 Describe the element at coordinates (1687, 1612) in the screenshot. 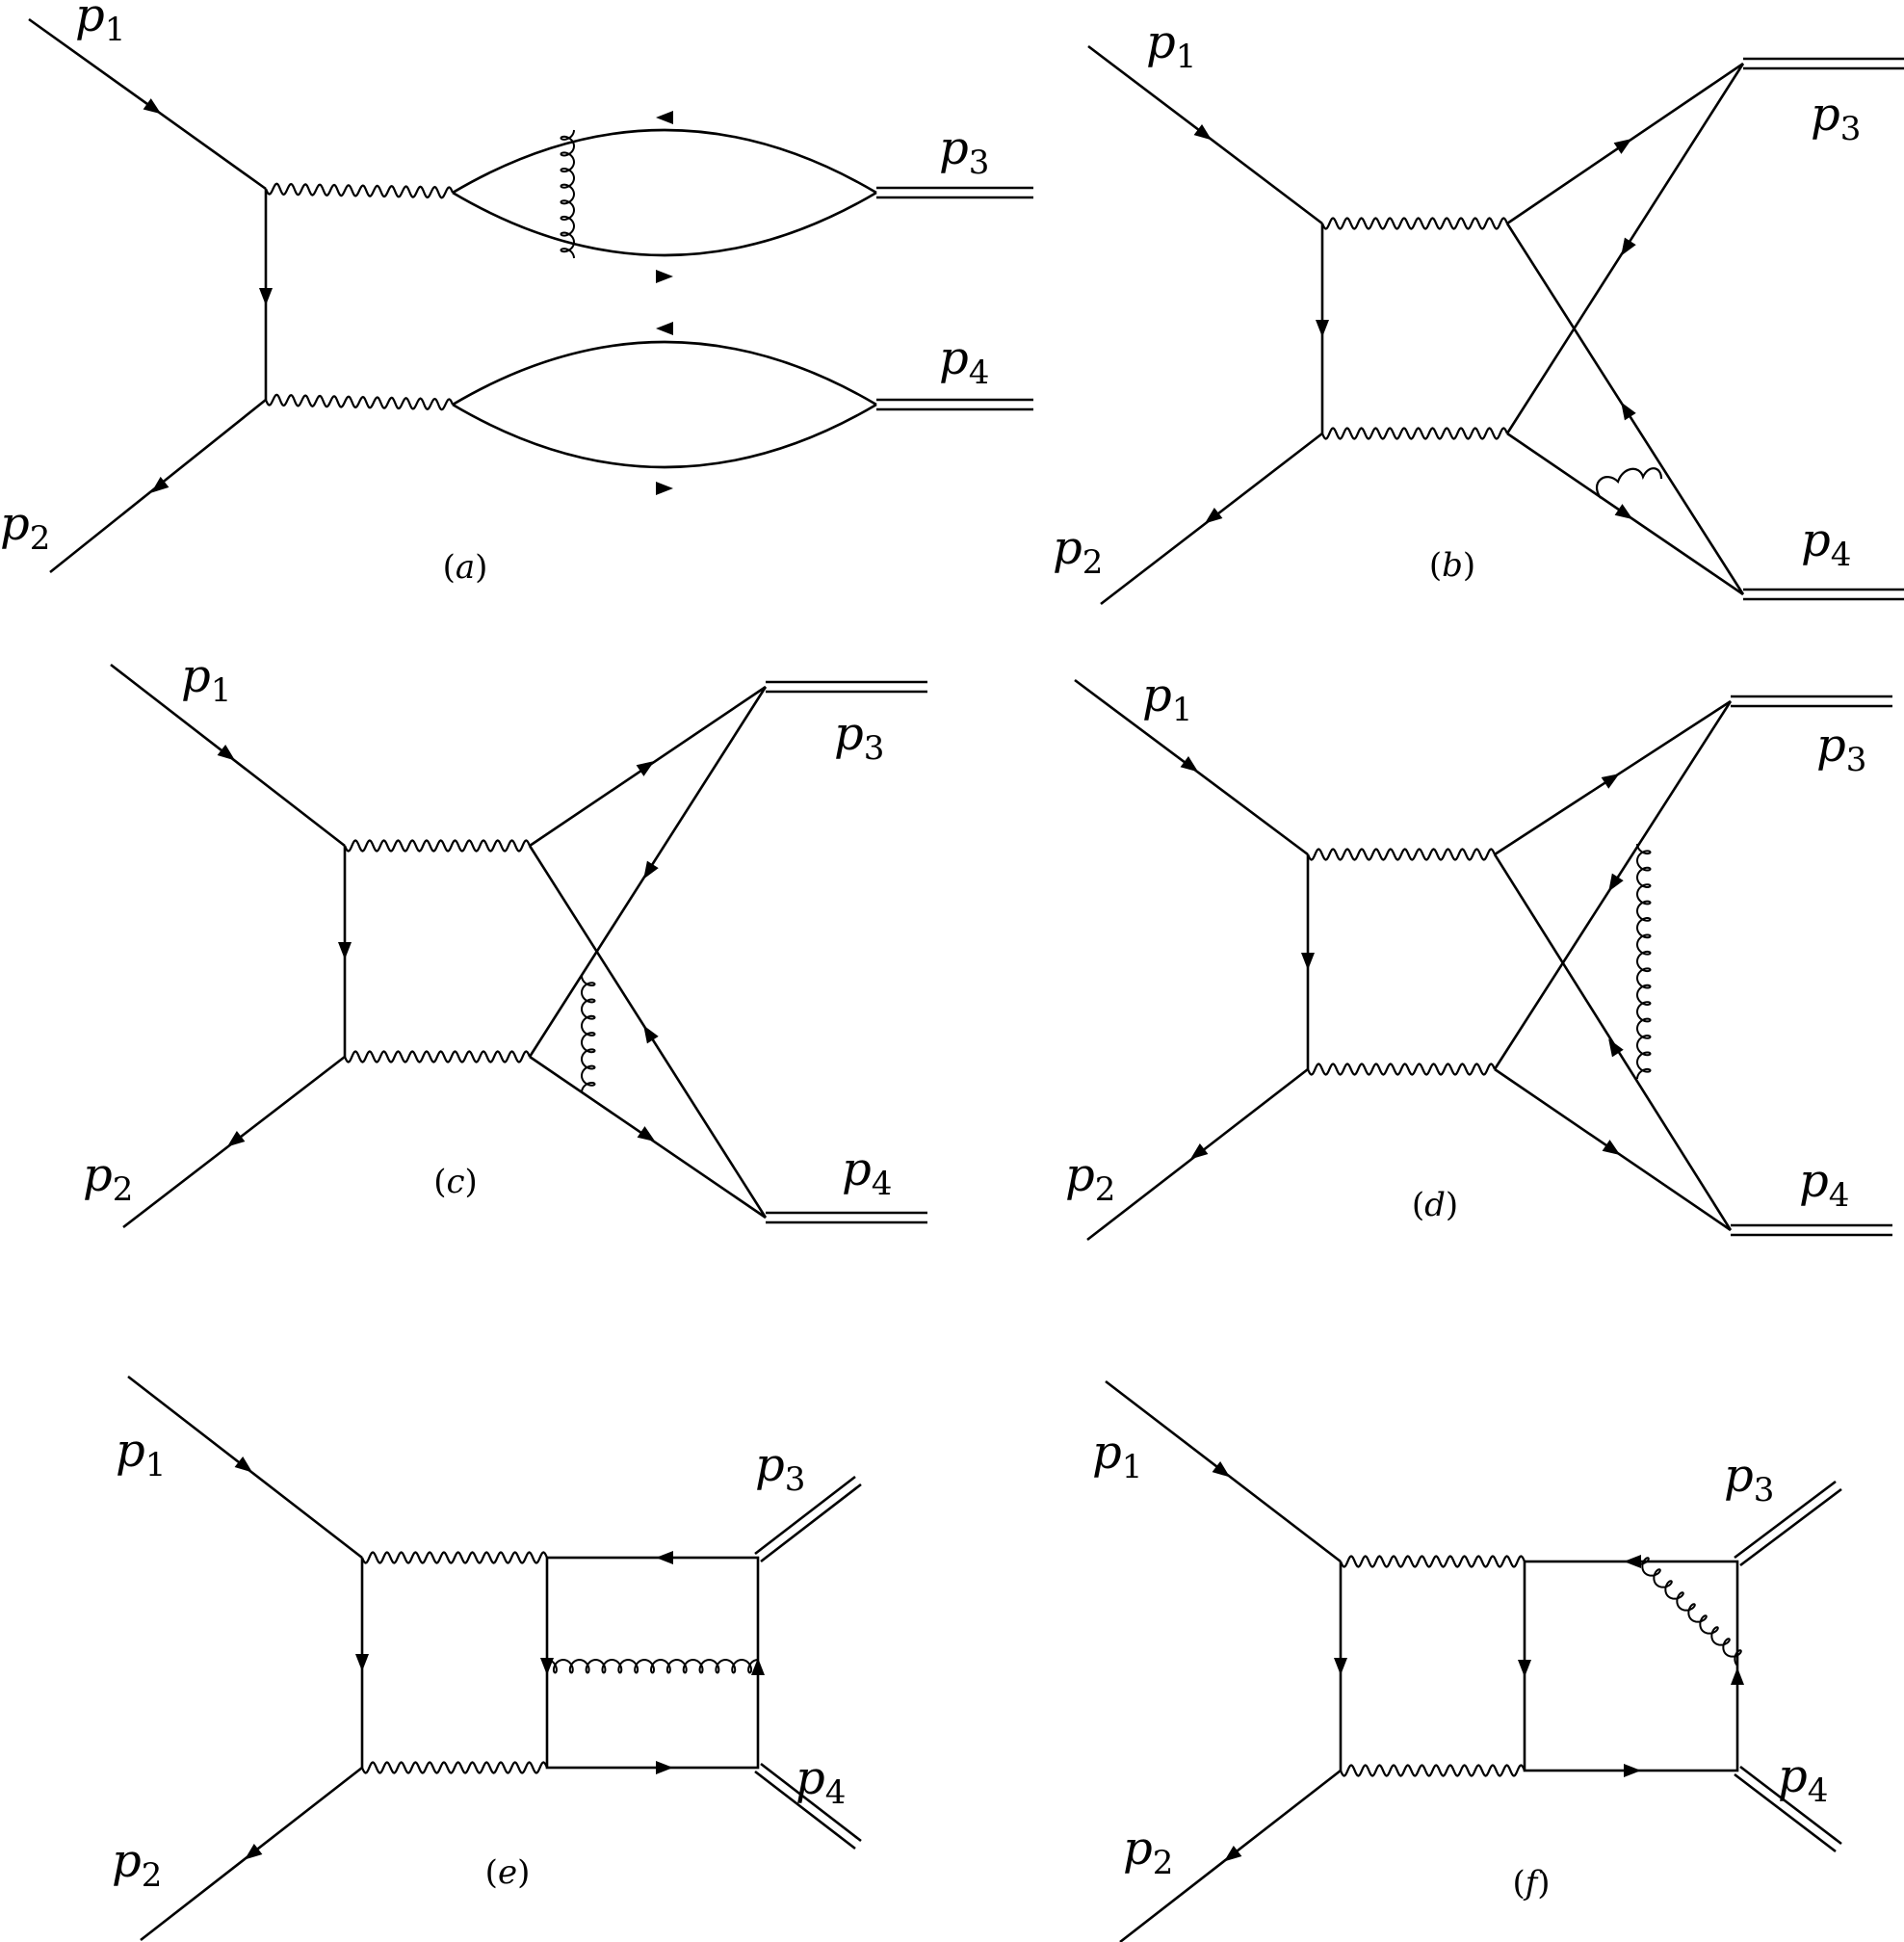

I see `gluon-f` at that location.